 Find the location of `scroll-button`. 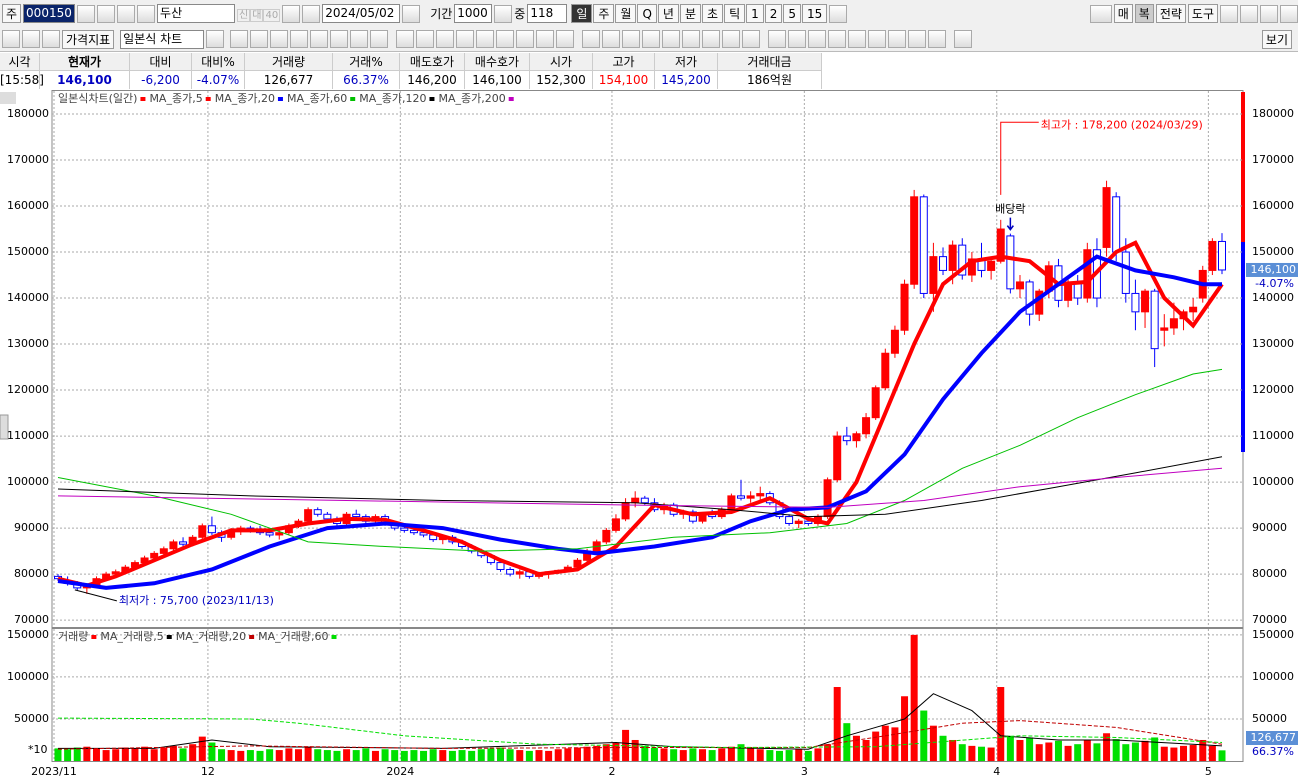

scroll-button is located at coordinates (8, 98).